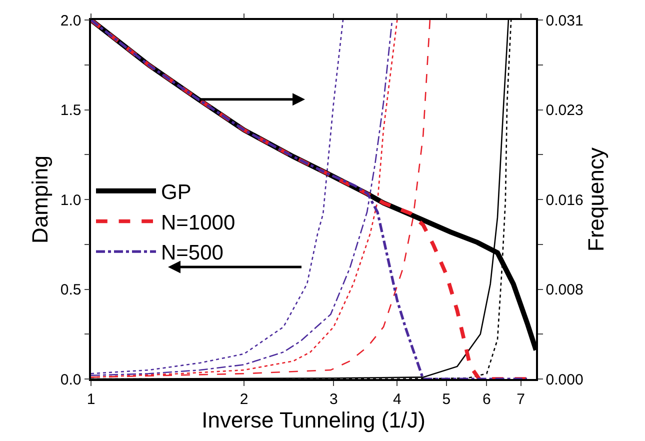 This screenshot has height=441, width=645. I want to click on x-tick-label: 3, so click(333, 399).